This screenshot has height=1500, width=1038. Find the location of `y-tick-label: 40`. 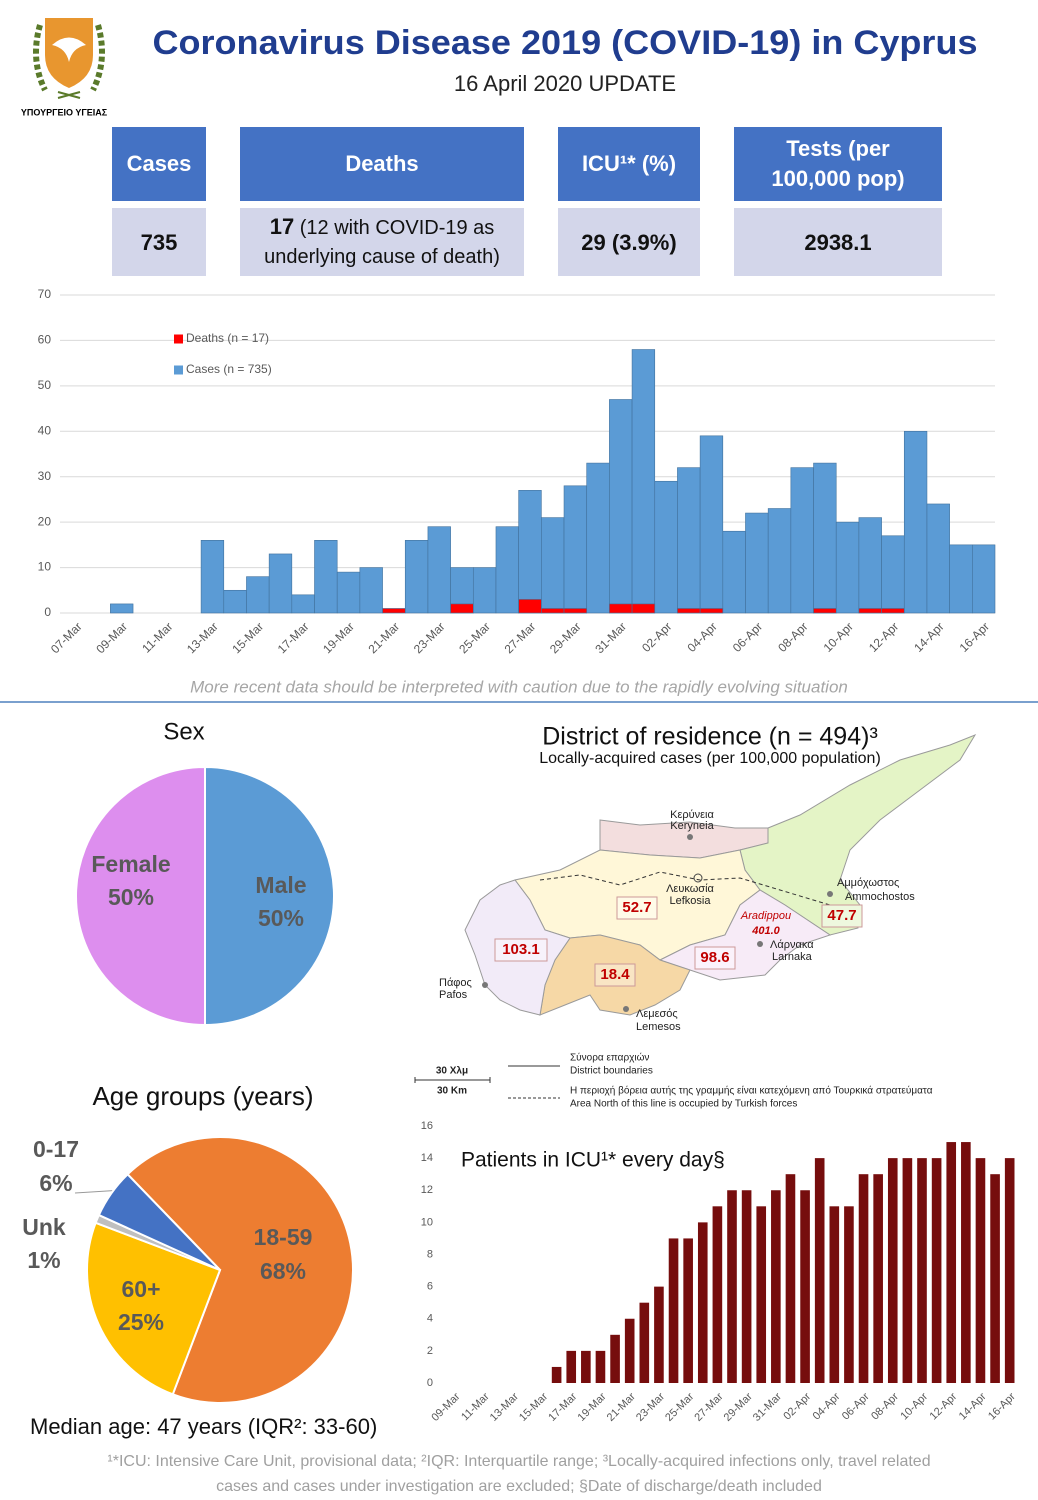

y-tick-label: 40 is located at coordinates (45, 430).